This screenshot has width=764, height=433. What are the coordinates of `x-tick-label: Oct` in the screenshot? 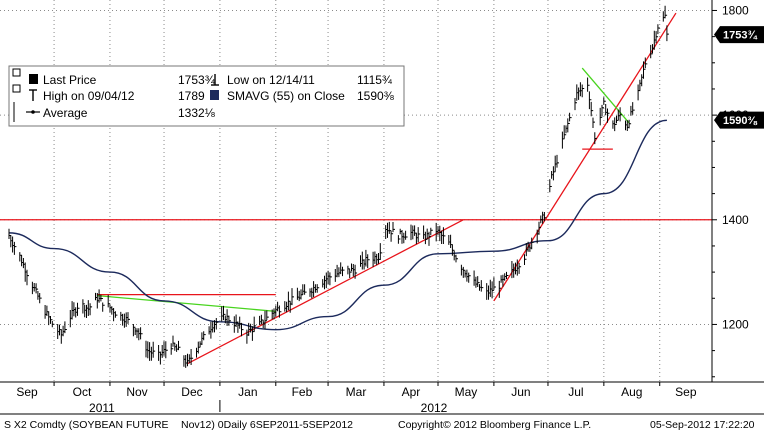 It's located at (82, 392).